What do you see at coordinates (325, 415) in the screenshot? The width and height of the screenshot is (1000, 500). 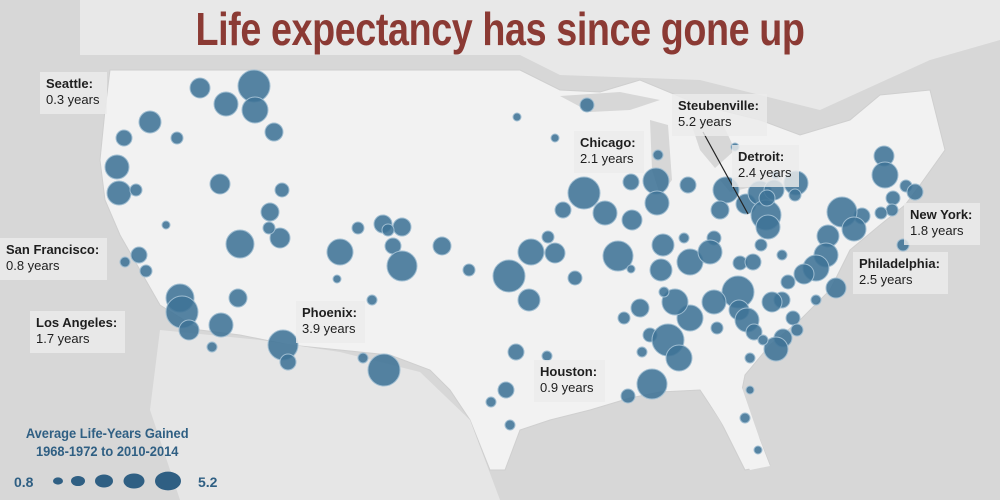 I see `mexico-land` at bounding box center [325, 415].